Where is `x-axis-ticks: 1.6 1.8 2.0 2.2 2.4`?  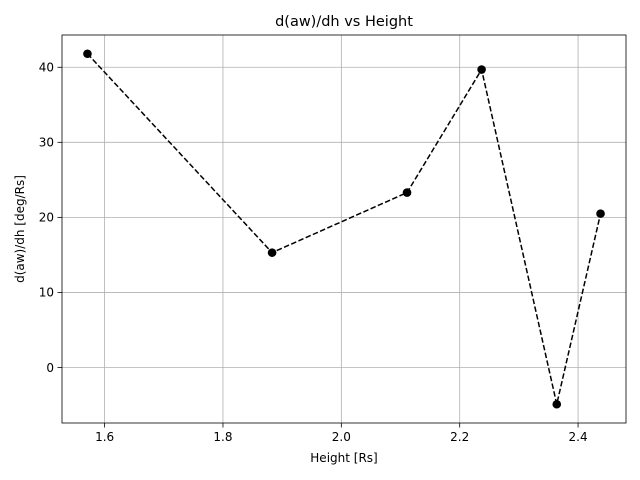 x-axis-ticks: 1.6 1.8 2.0 2.2 2.4 is located at coordinates (341, 433).